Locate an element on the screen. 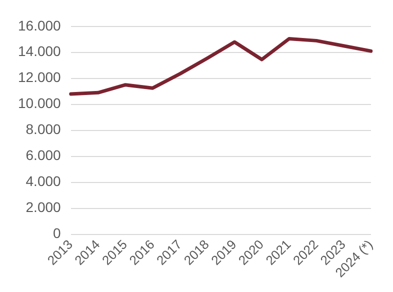 This screenshot has height=292, width=393. y-tick-label: 4.000 is located at coordinates (44, 181).